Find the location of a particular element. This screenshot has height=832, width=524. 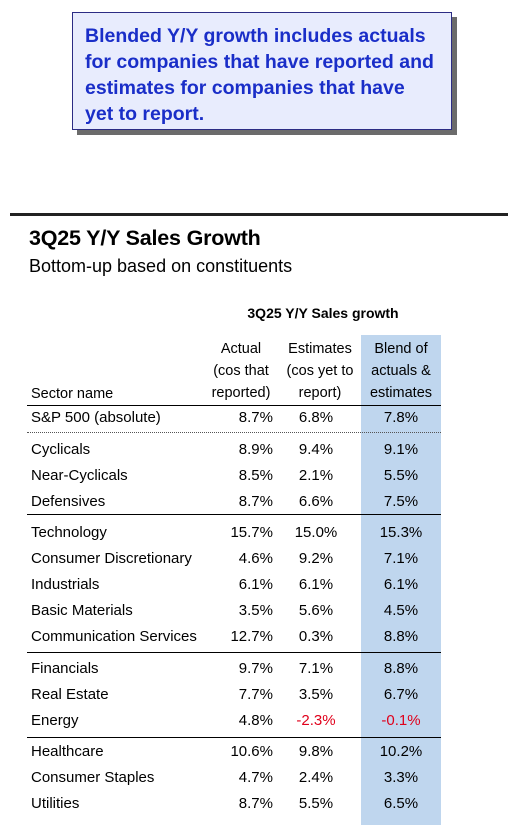

column-header-line: Estimates is located at coordinates (320, 349).